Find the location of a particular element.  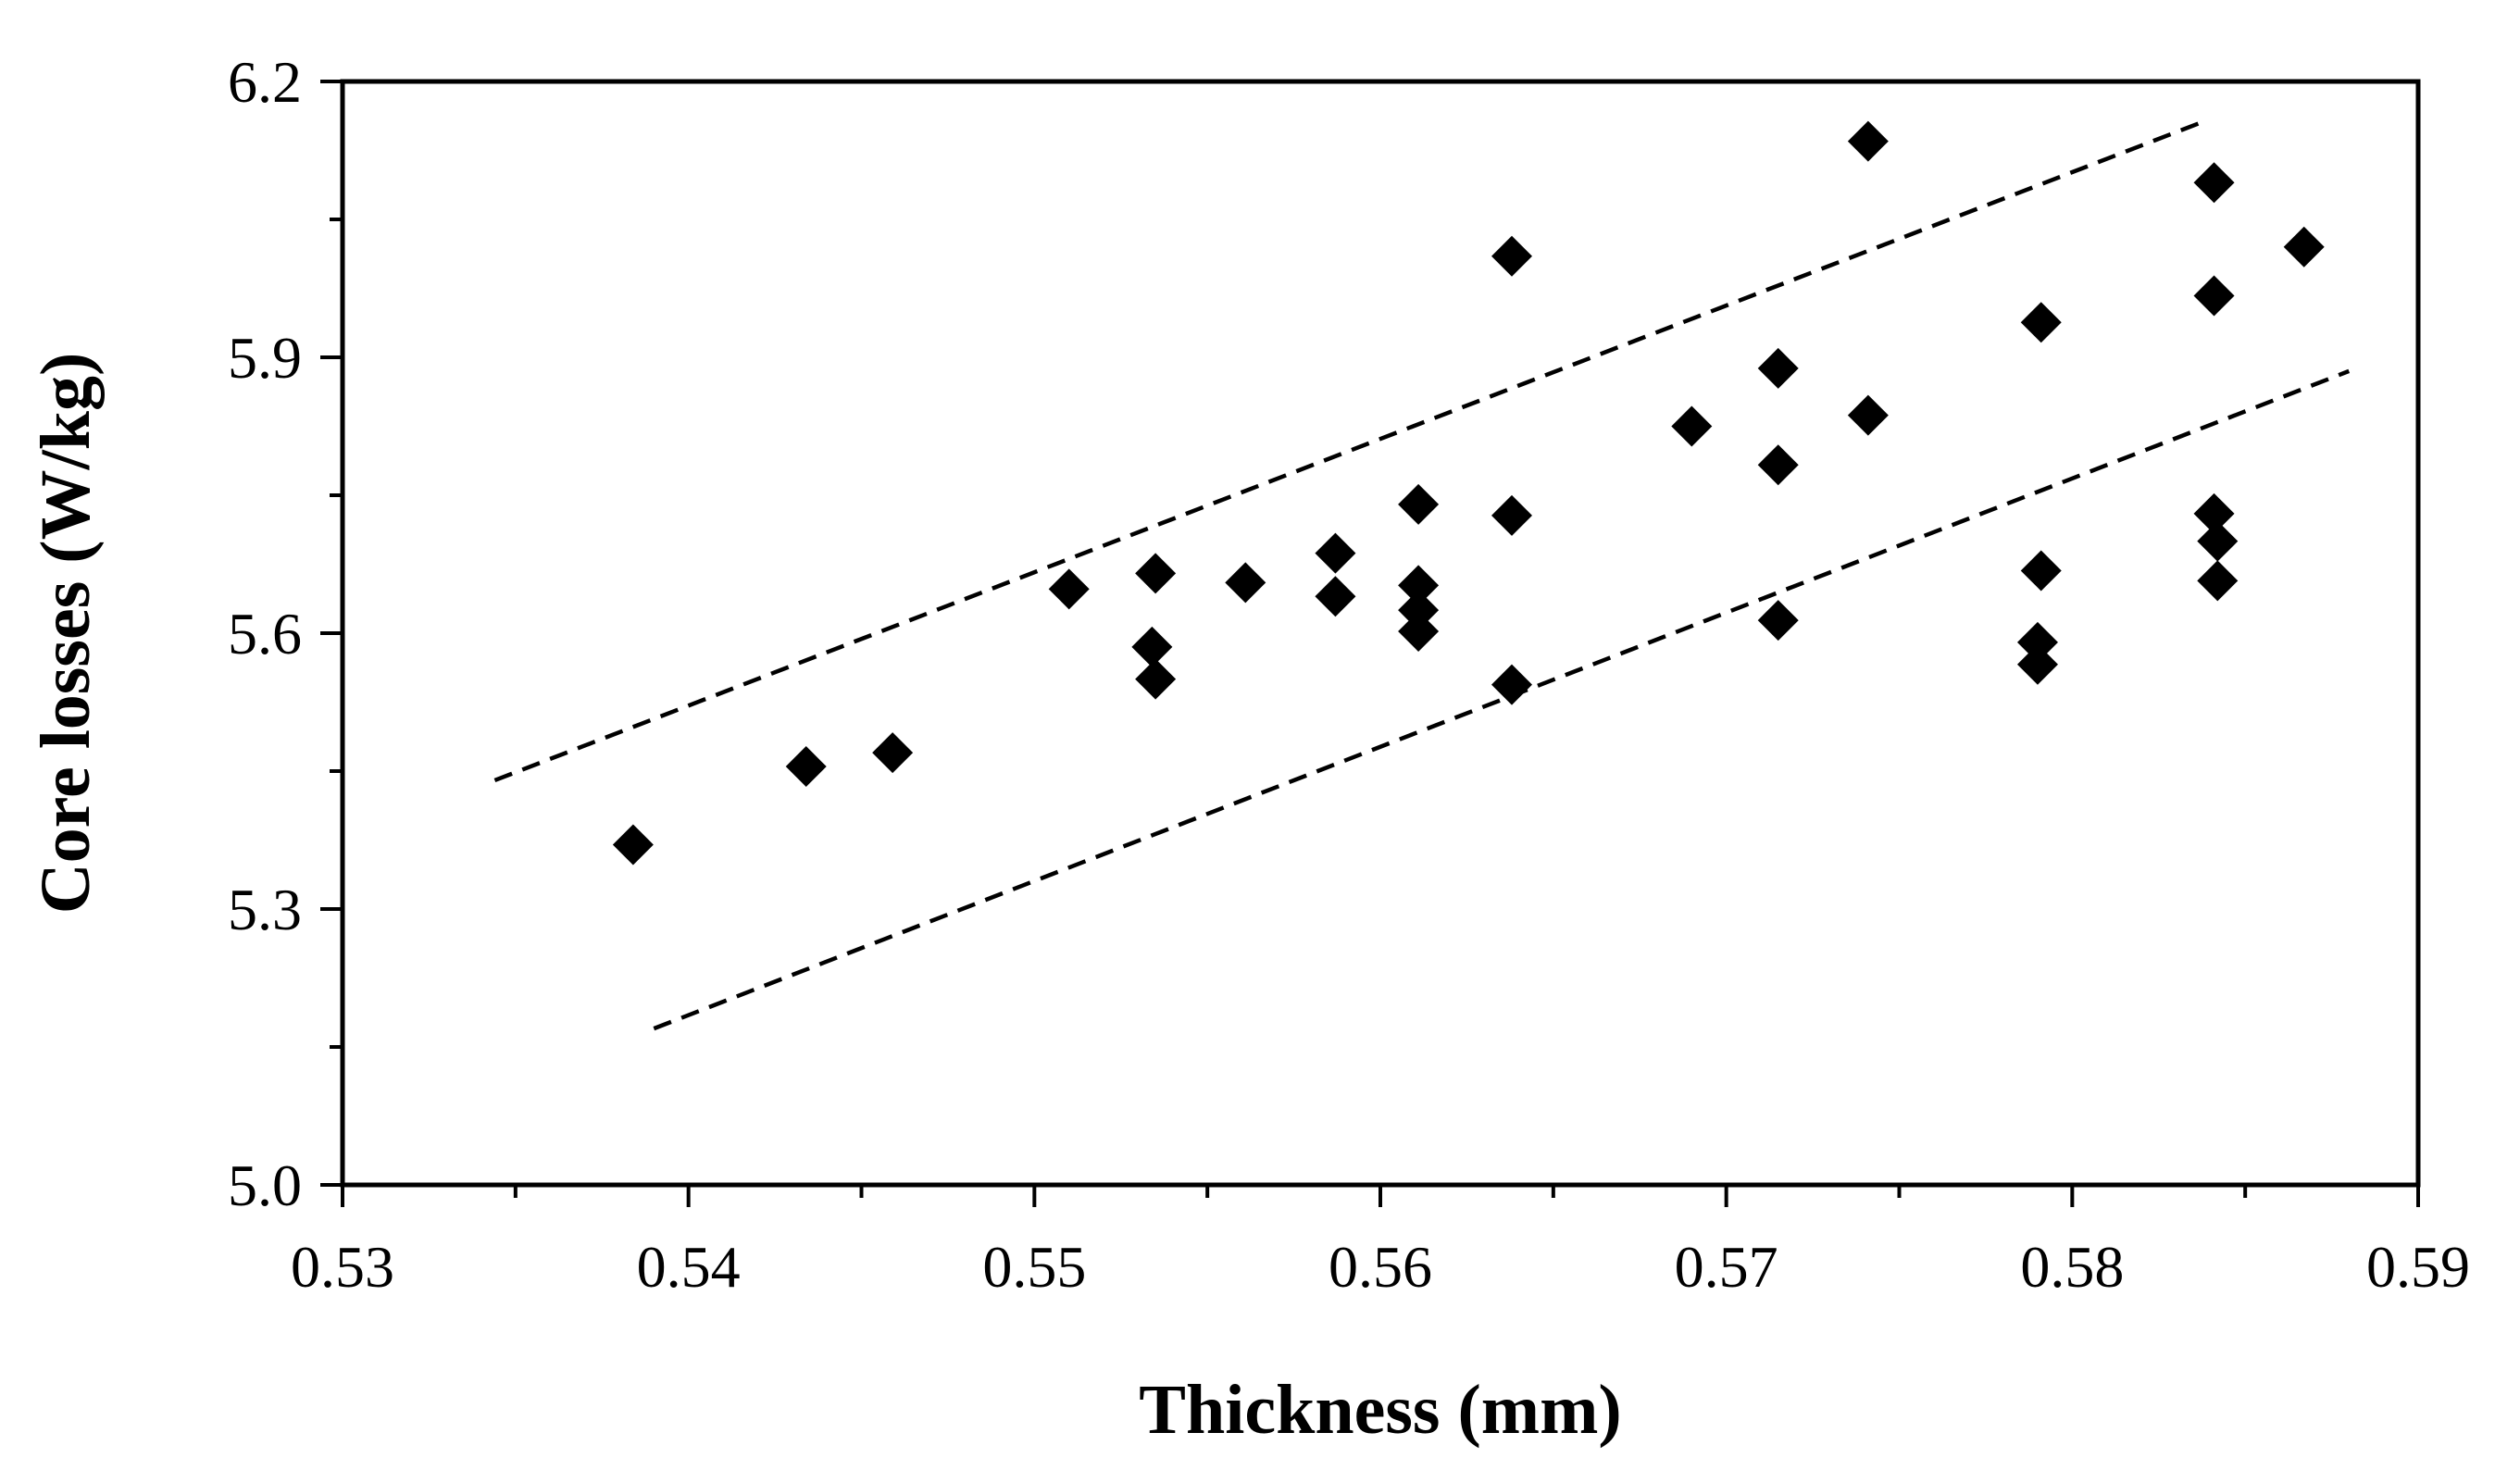

y-tick-label: 6.2 is located at coordinates (265, 82).